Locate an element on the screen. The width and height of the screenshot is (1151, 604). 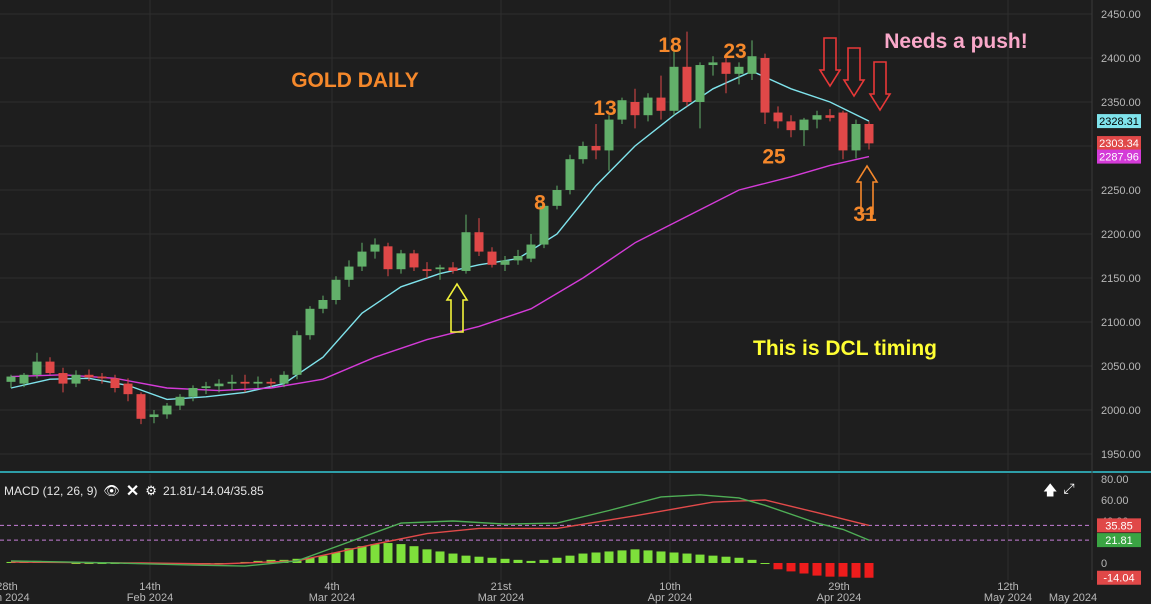
price-badge-bg is located at coordinates (1119, 143).